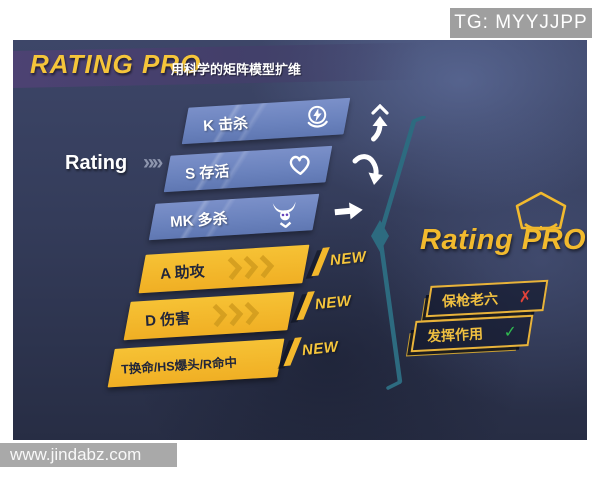 This screenshot has height=480, width=600. Describe the element at coordinates (248, 169) in the screenshot. I see `stat-bar-survival: S 存活` at that location.